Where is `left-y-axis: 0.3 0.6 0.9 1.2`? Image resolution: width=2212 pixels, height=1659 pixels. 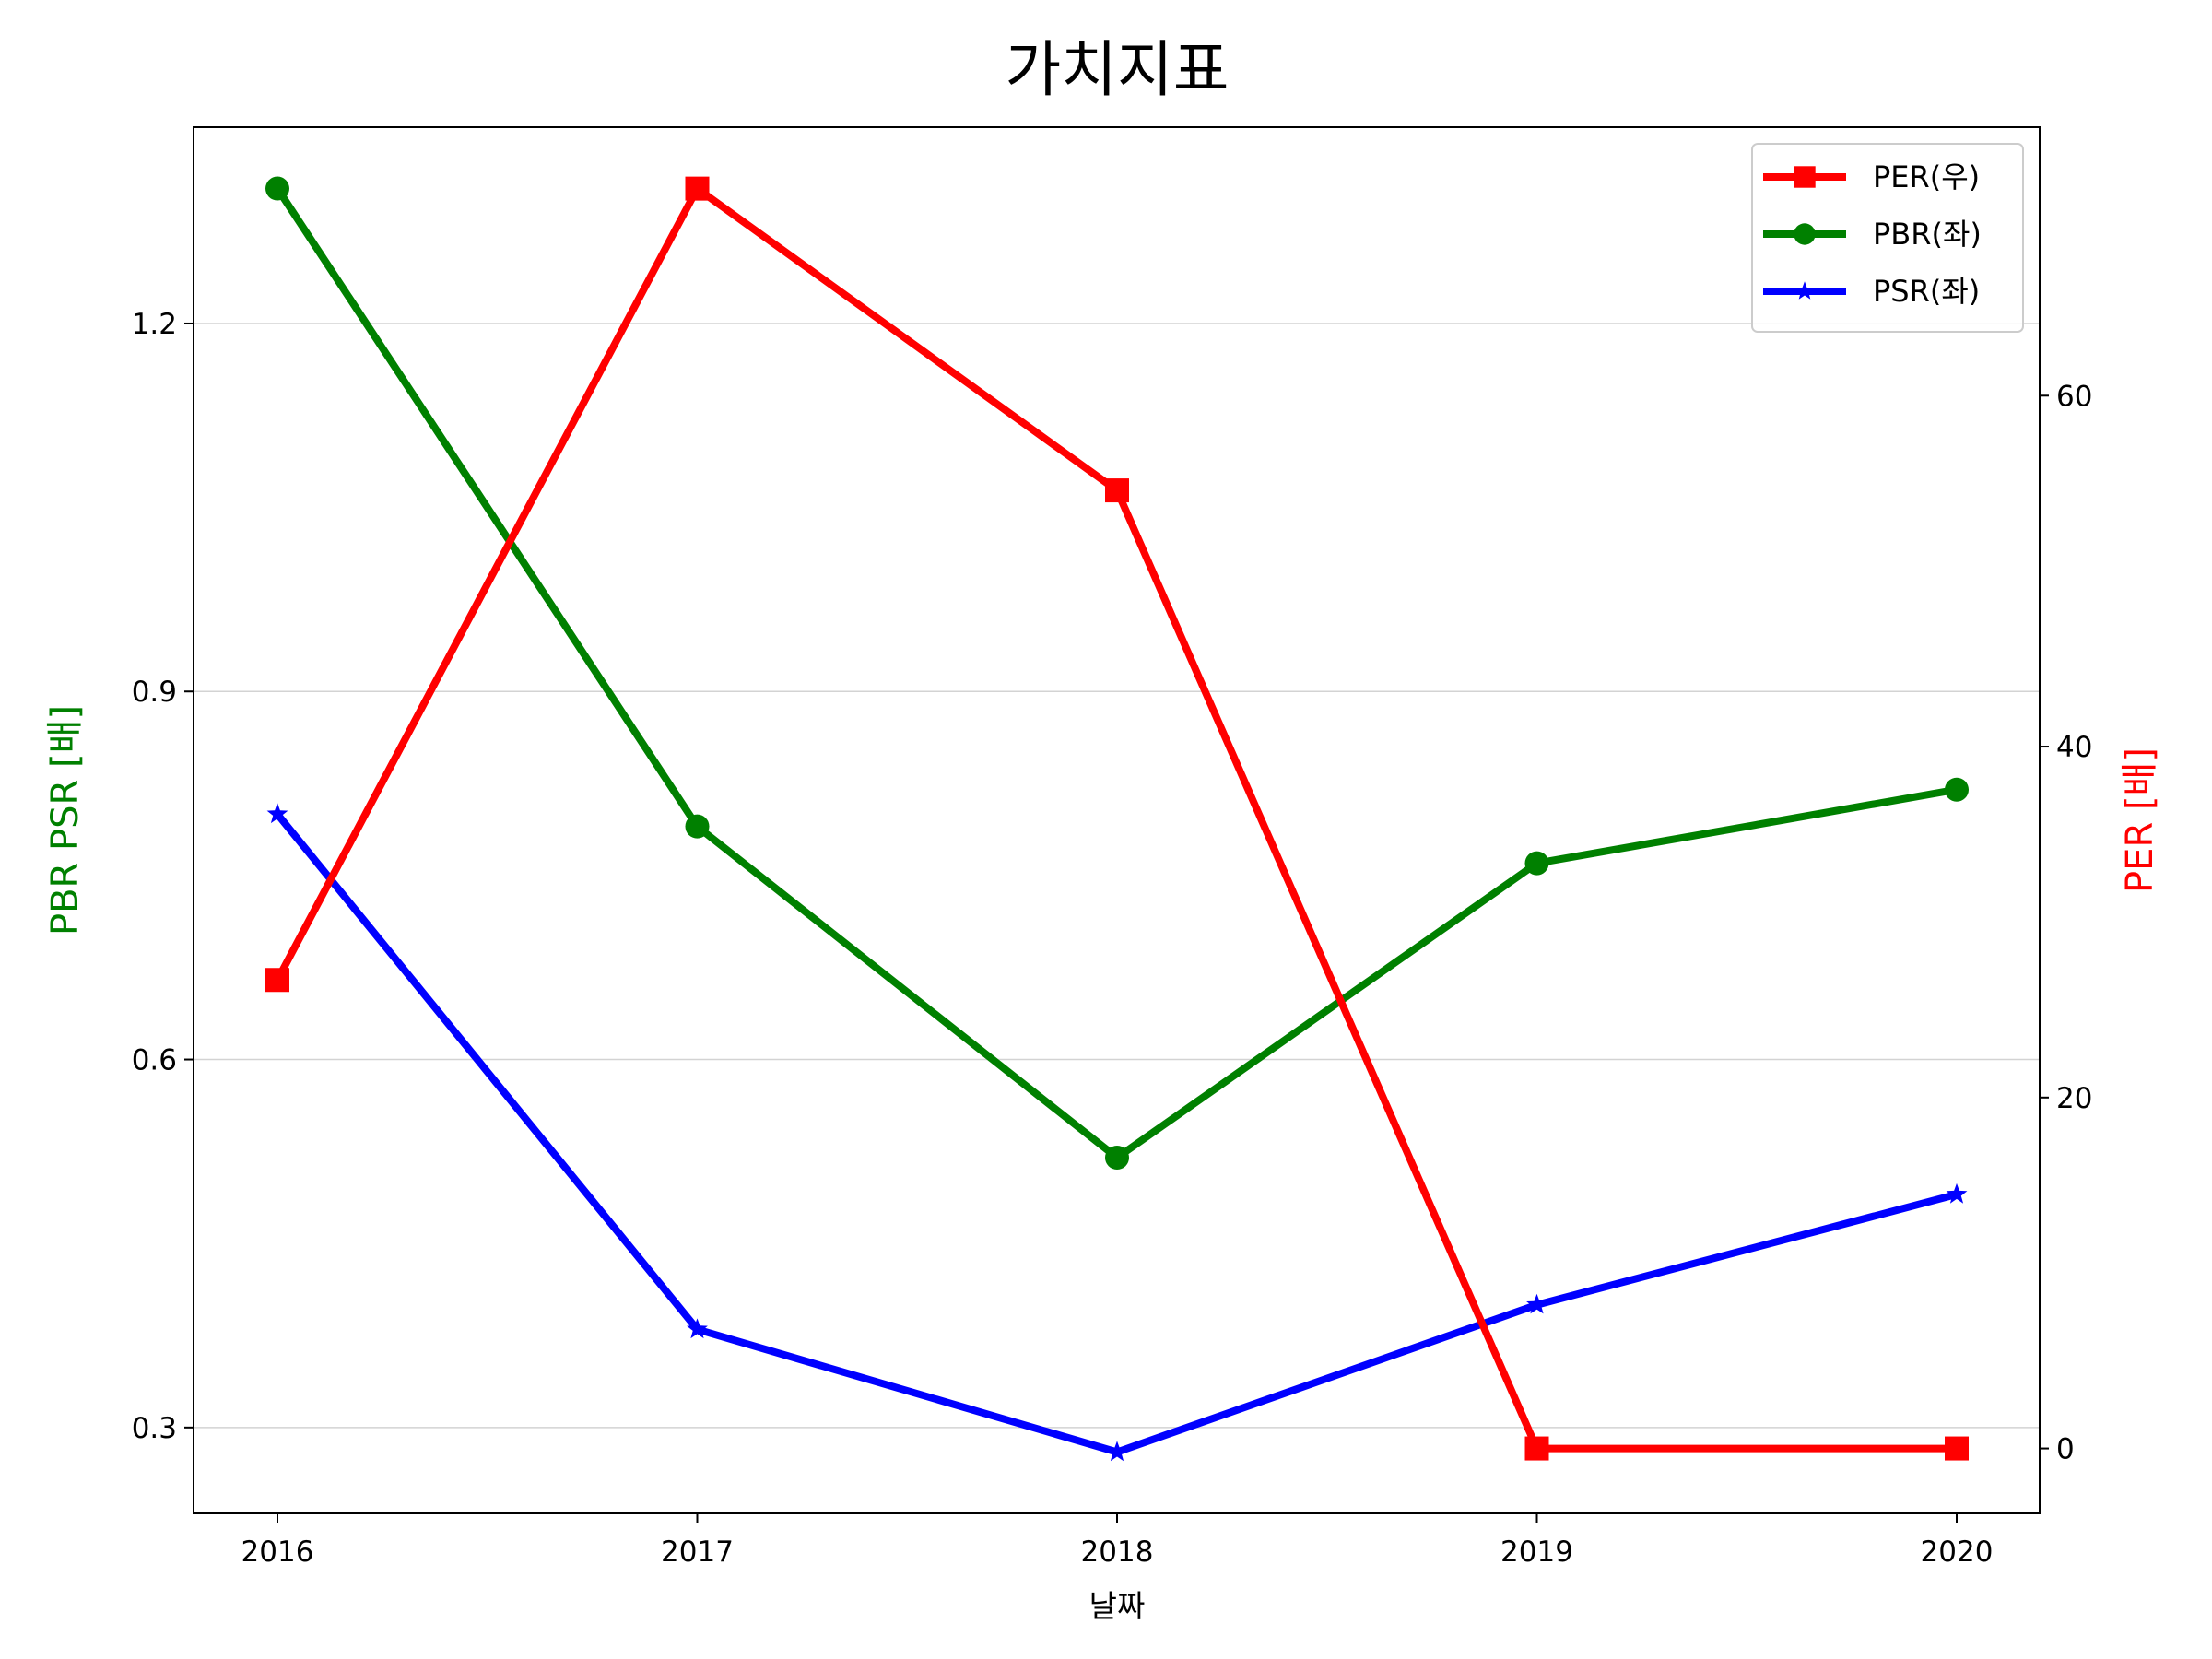 left-y-axis: 0.3 0.6 0.9 1.2 is located at coordinates (163, 876).